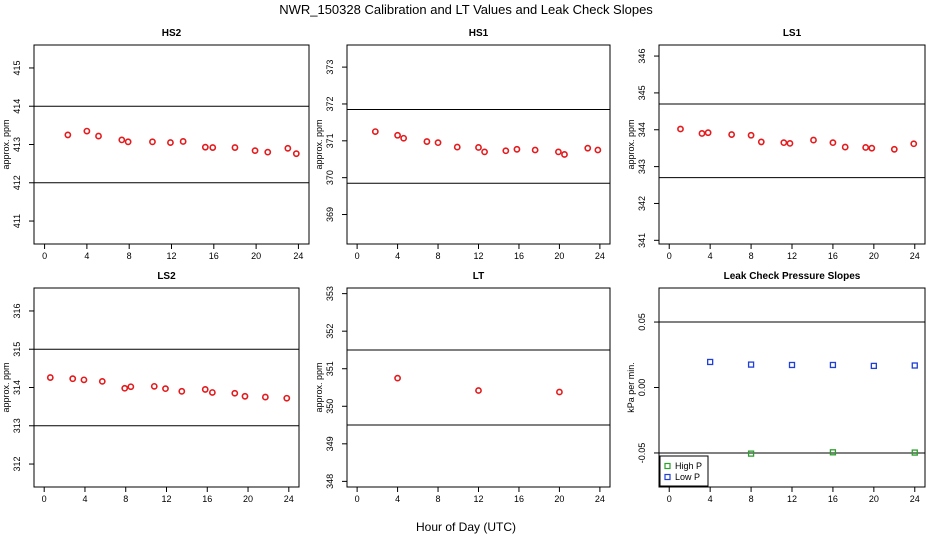 The height and width of the screenshot is (540, 936). What do you see at coordinates (642, 203) in the screenshot?
I see `y-tick-label: 342` at bounding box center [642, 203].